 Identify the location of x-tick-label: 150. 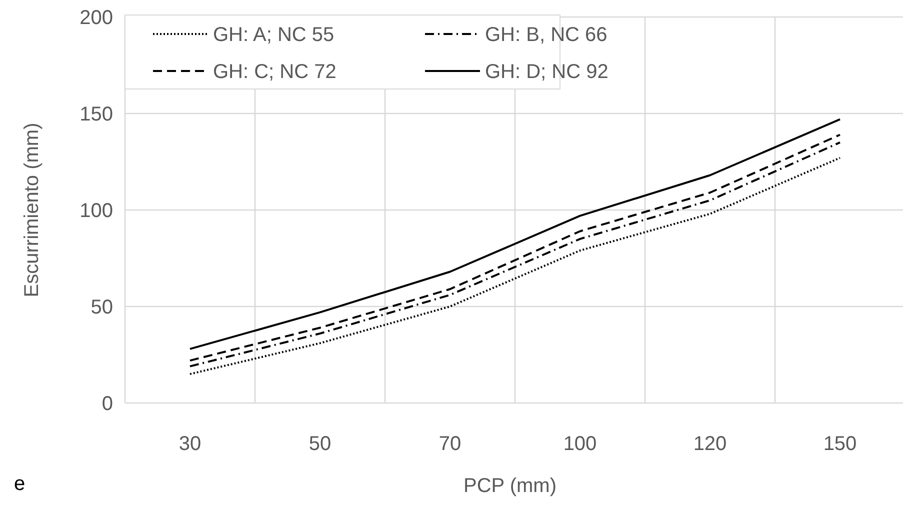
(840, 444).